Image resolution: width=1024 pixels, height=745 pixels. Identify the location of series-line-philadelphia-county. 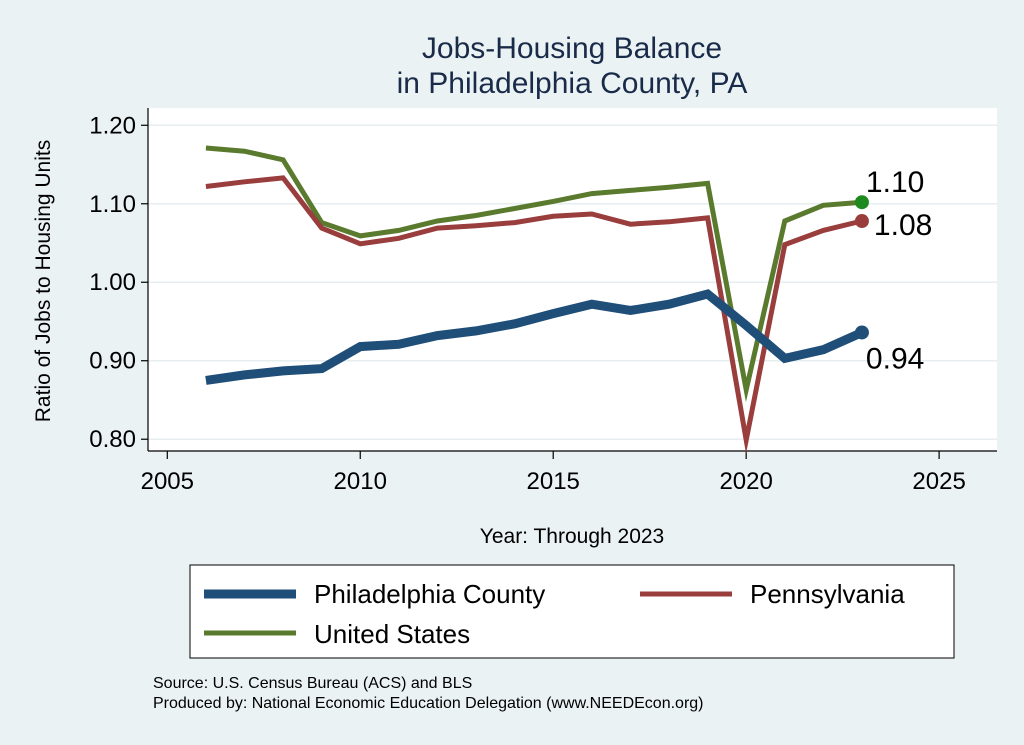
(534, 337).